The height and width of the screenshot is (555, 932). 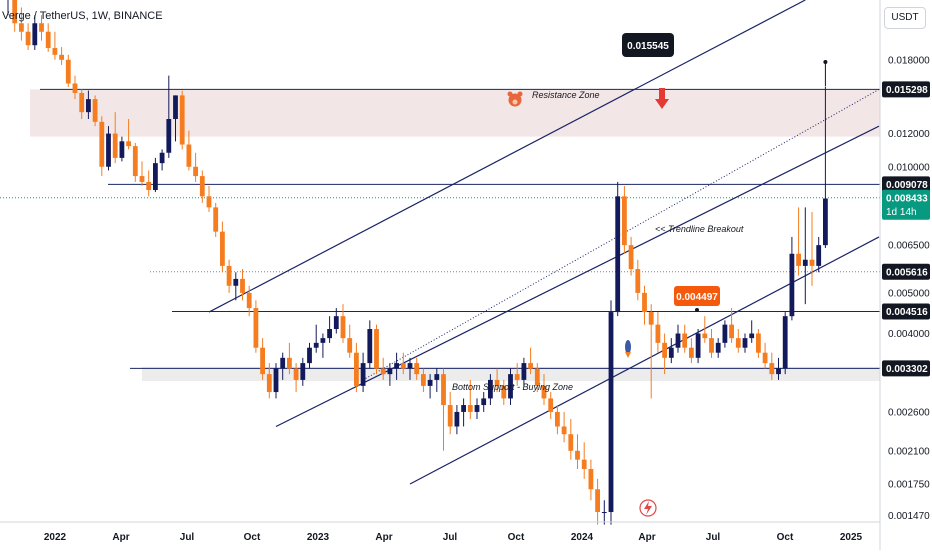 I want to click on price-tag-label: 0.005616, so click(x=907, y=272).